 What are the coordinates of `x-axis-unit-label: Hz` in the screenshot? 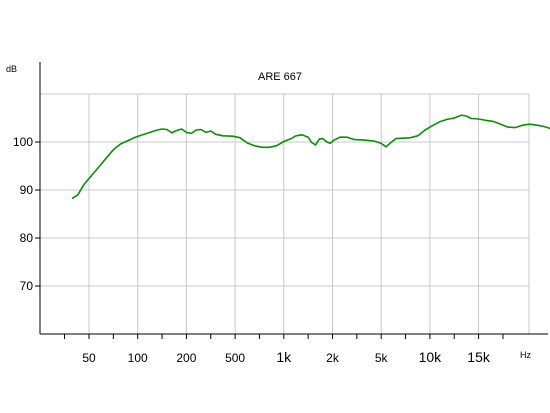 It's located at (525, 355).